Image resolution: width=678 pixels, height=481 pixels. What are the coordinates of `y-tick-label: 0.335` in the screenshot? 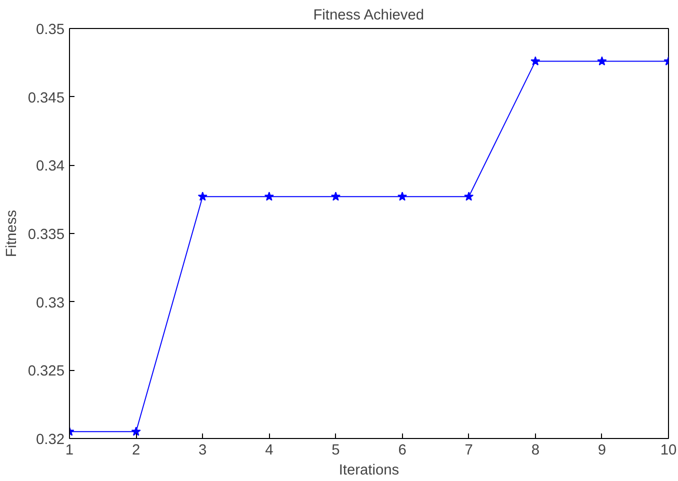 It's located at (46, 235).